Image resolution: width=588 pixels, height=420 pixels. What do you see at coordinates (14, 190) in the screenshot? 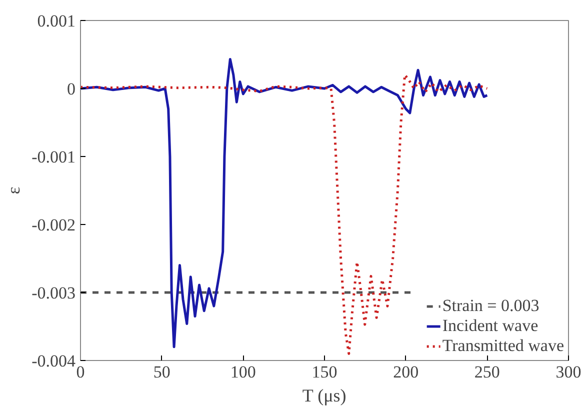
I see `y-axis-title: ε` at bounding box center [14, 190].